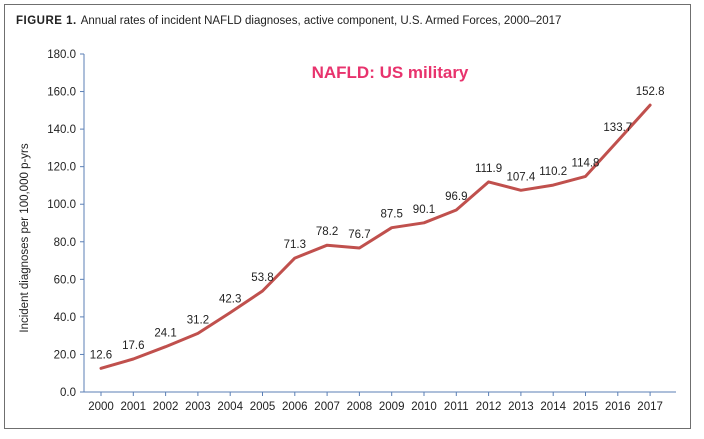 This screenshot has width=704, height=439. I want to click on y-tick-label: 140.0, so click(61, 130).